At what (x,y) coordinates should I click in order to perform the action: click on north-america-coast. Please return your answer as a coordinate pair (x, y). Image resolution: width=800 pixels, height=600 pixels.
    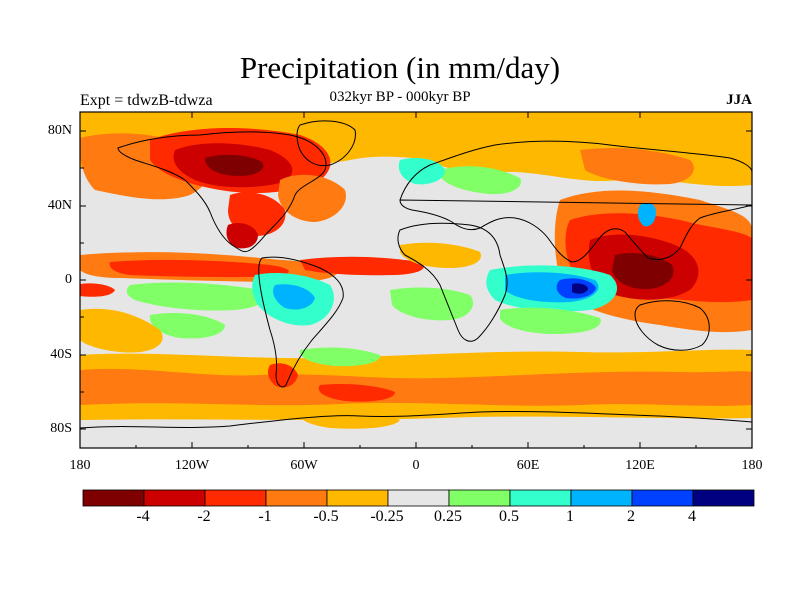
    Looking at the image, I should click on (222, 192).